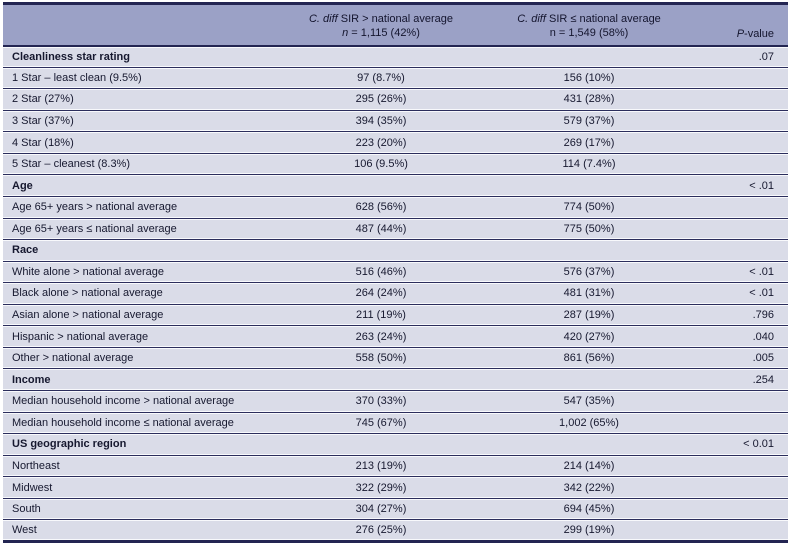 The width and height of the screenshot is (791, 546). I want to click on section-row: Age < .01, so click(395, 185).